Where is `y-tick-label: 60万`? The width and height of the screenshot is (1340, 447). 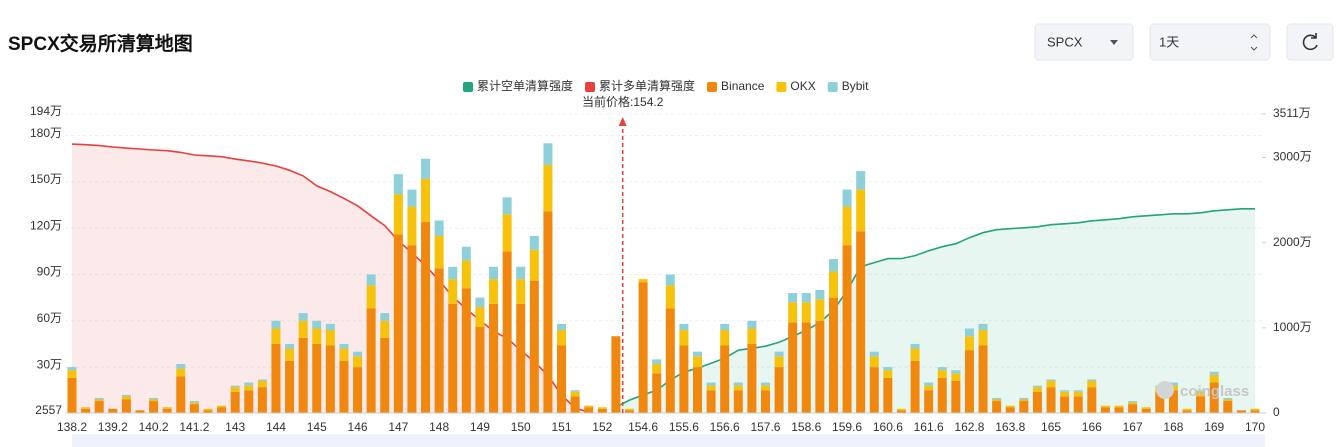 y-tick-label: 60万 is located at coordinates (49, 318).